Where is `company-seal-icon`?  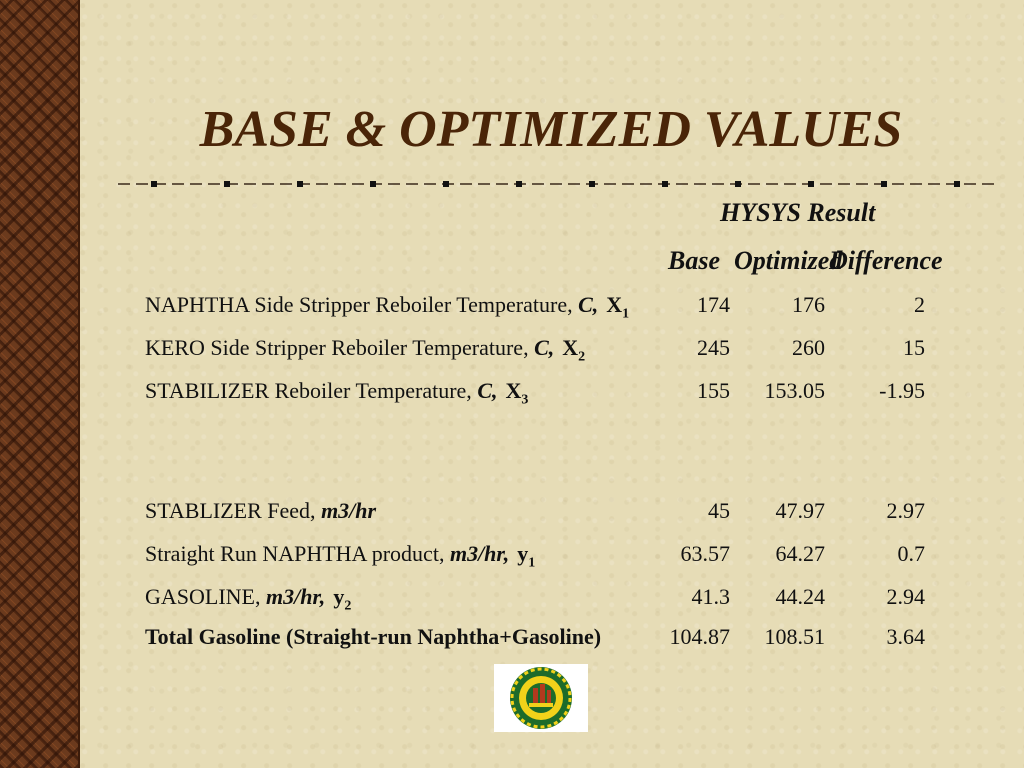 company-seal-icon is located at coordinates (541, 698).